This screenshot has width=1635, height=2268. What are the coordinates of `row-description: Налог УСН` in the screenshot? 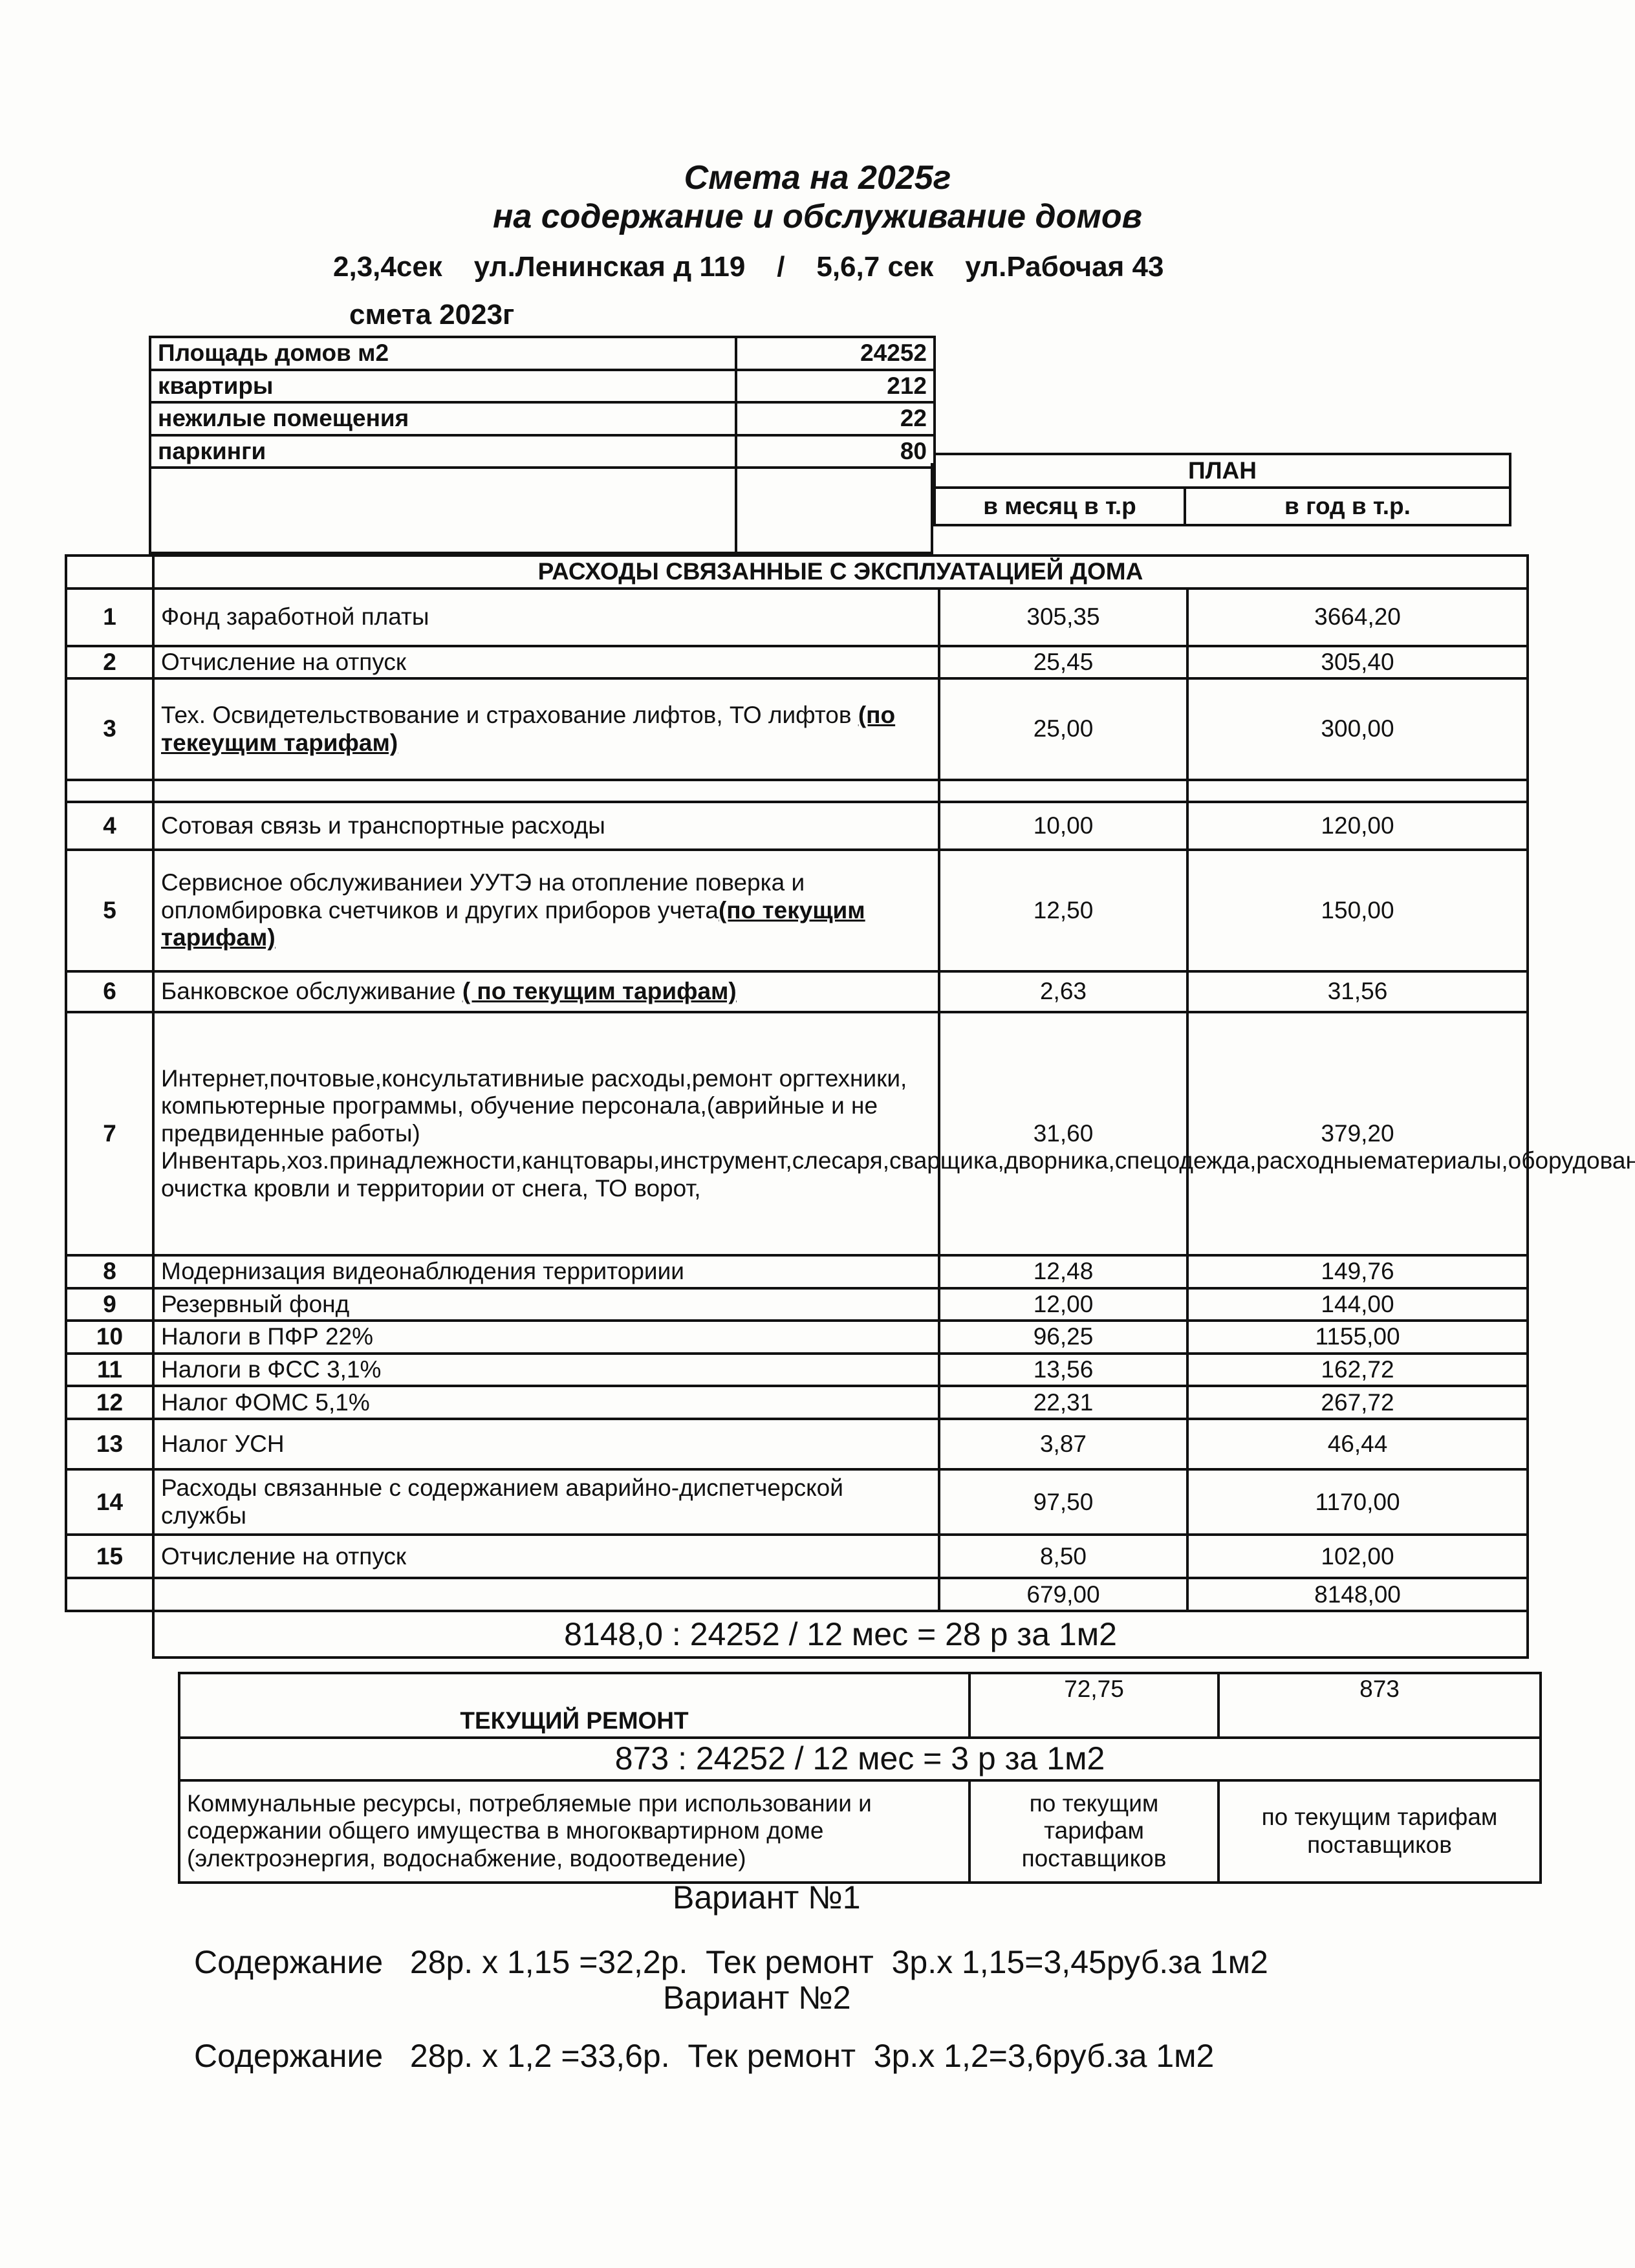 It's located at (546, 1444).